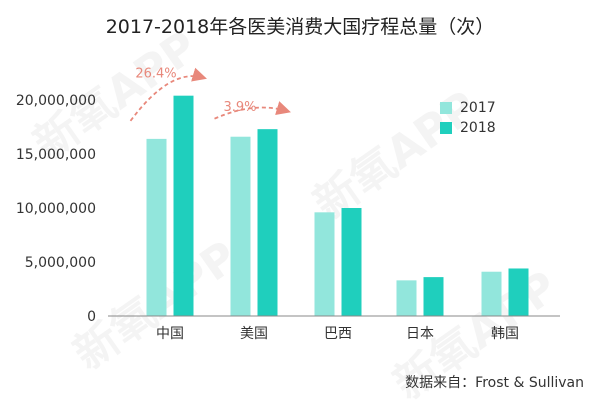 The image size is (600, 412). I want to click on y-tick-label: 10,000,000, so click(56, 209).